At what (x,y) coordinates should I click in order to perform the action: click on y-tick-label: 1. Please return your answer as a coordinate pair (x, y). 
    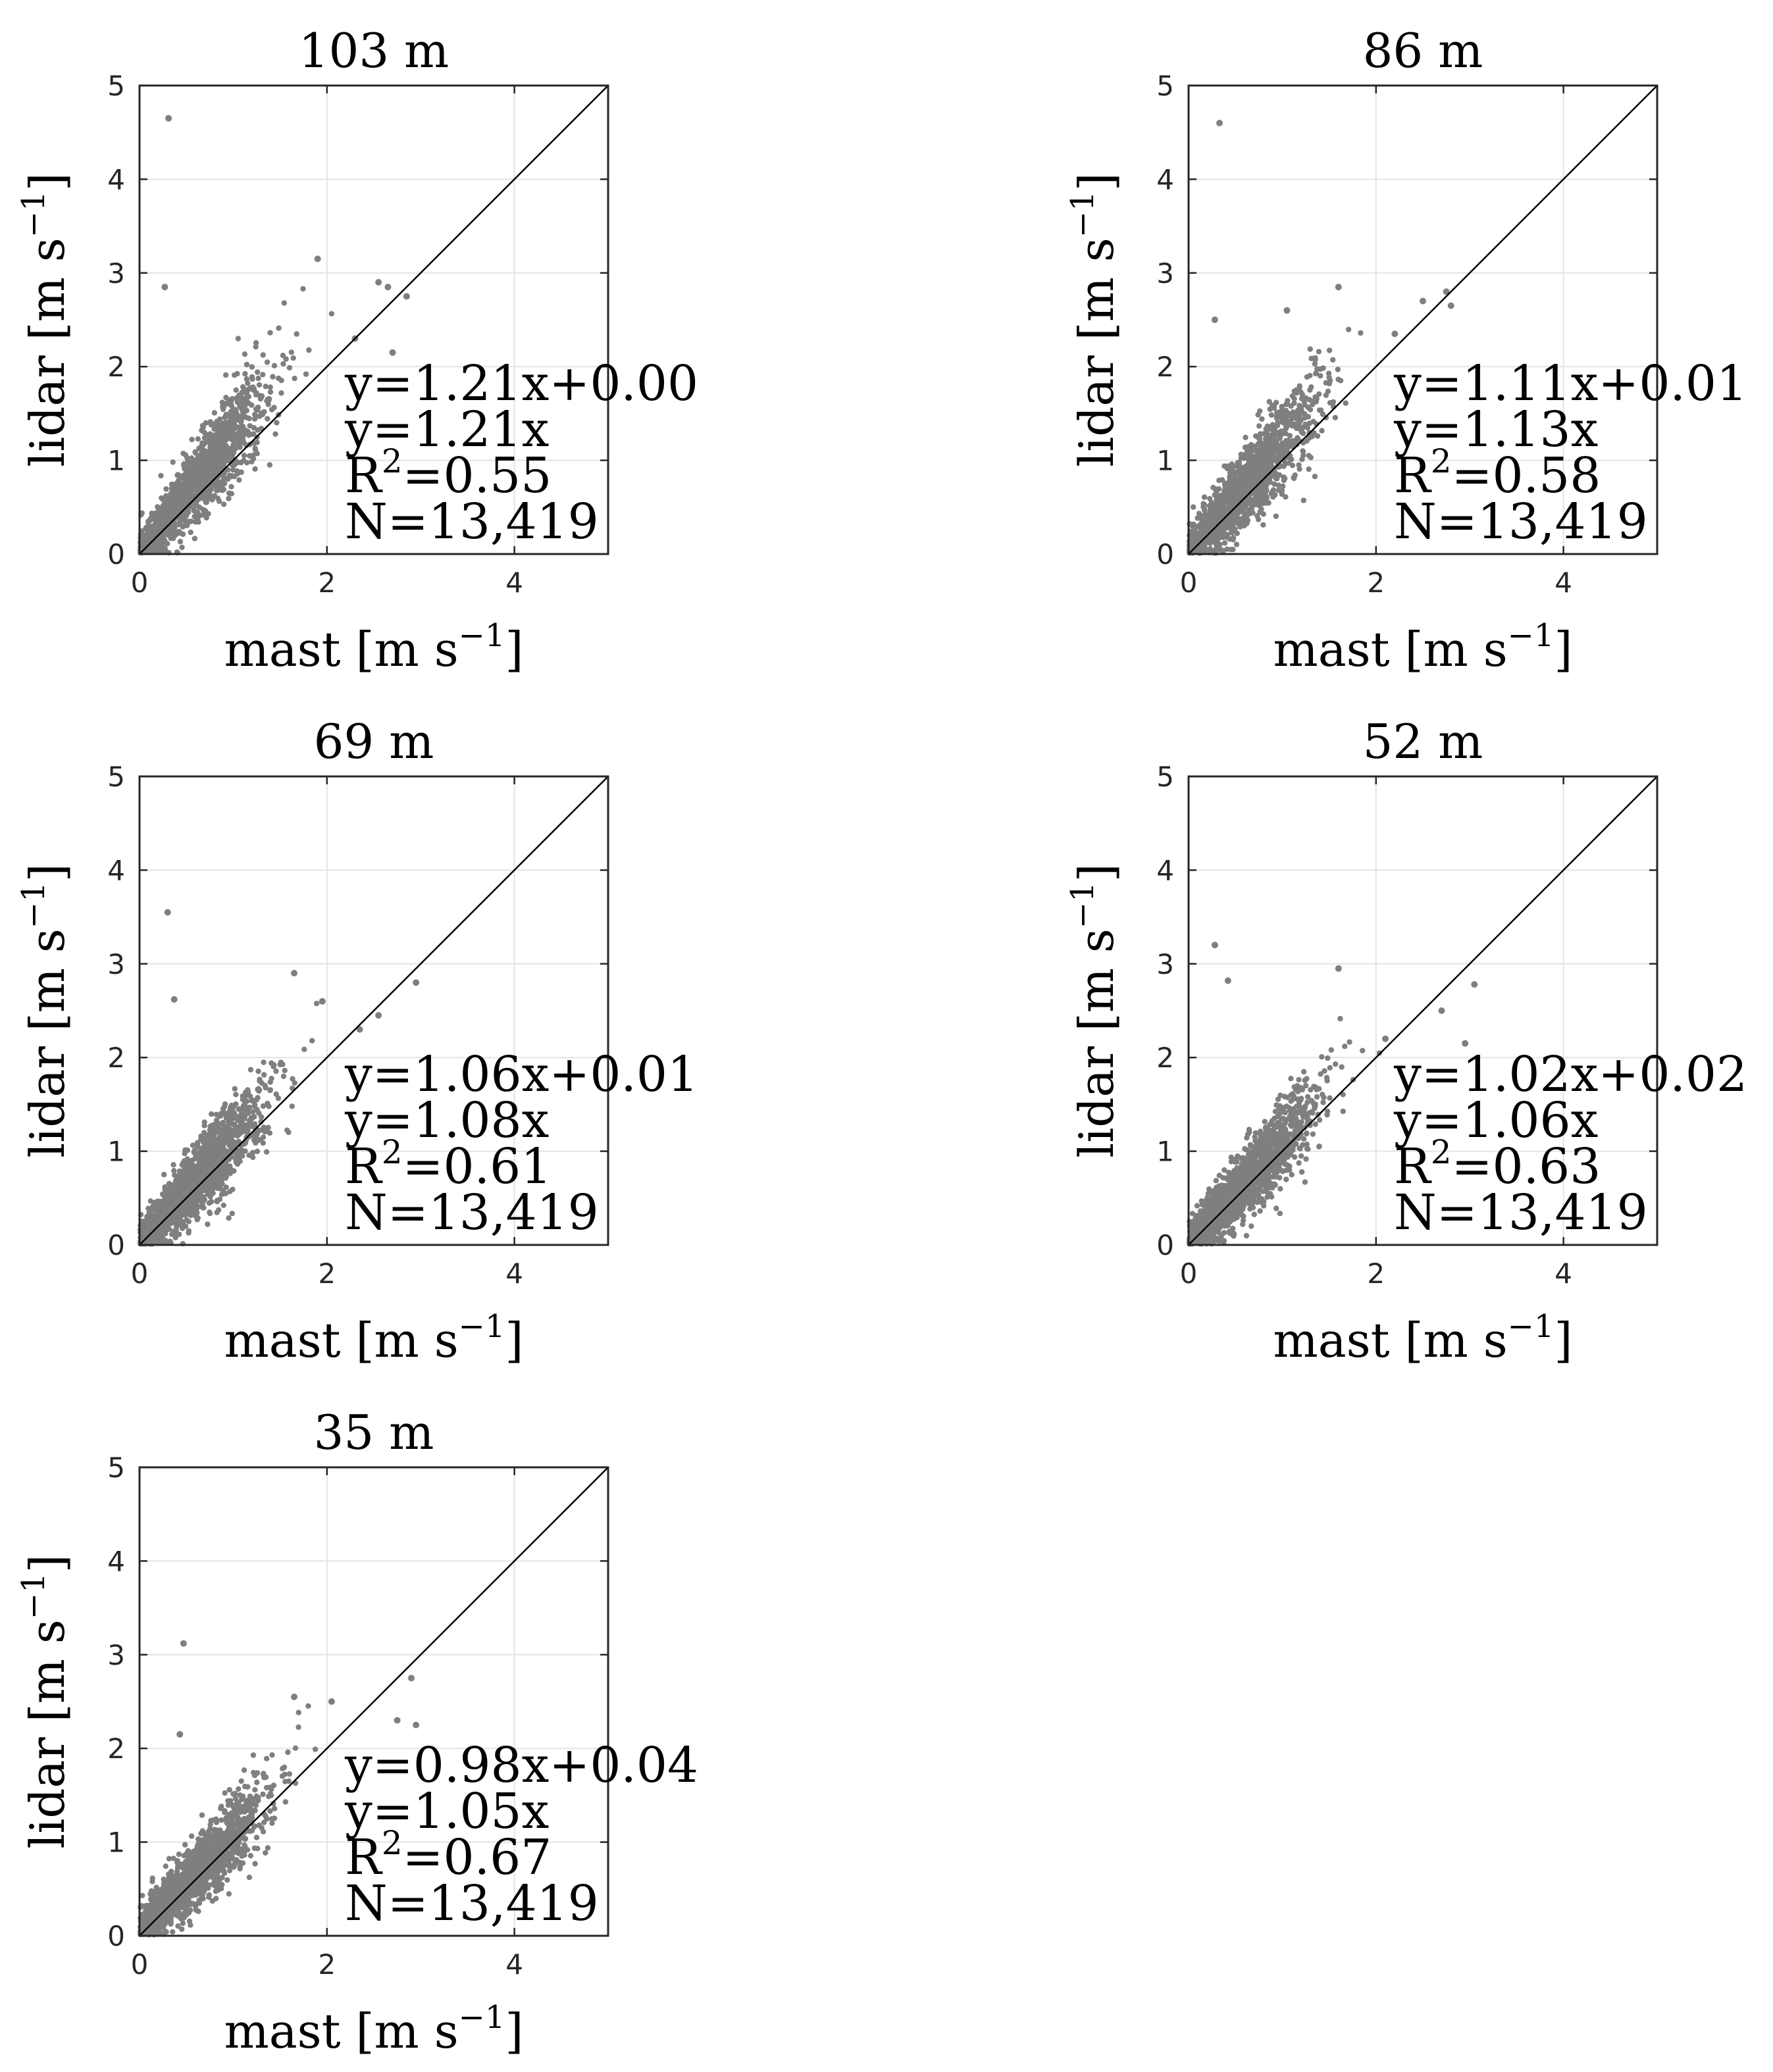
    Looking at the image, I should click on (116, 1152).